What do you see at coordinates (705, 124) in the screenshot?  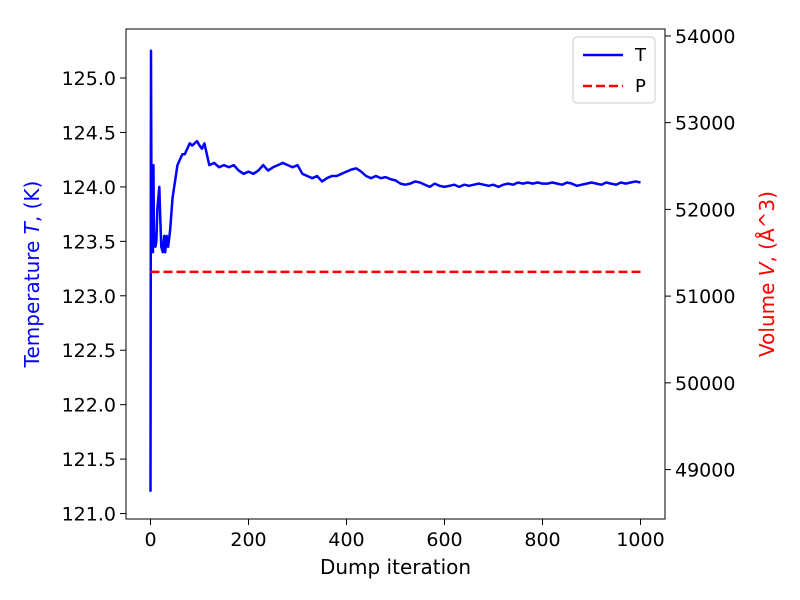 I see `y-right-tick-label: 53000` at bounding box center [705, 124].